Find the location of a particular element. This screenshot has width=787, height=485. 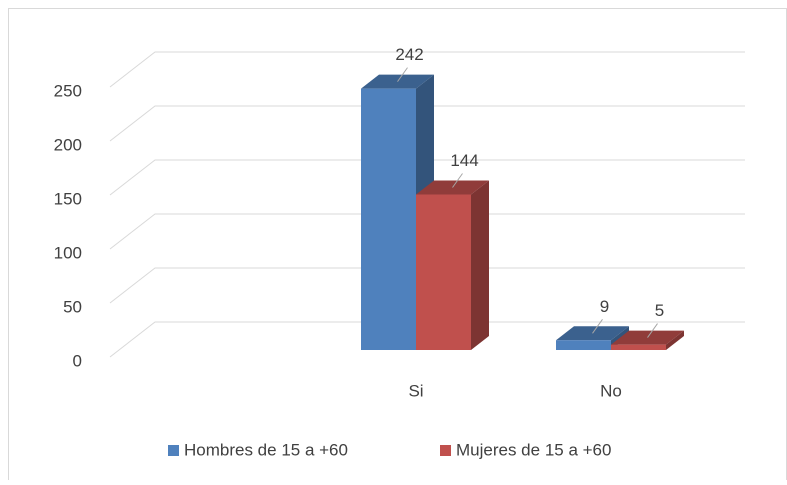

data-label: 9 is located at coordinates (604, 306).